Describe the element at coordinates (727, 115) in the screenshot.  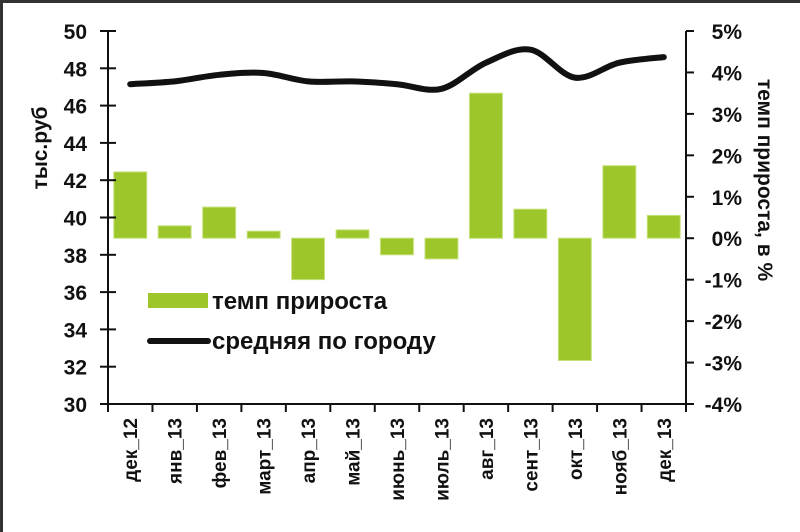
I see `right-axis-tick-label: 3%` at that location.